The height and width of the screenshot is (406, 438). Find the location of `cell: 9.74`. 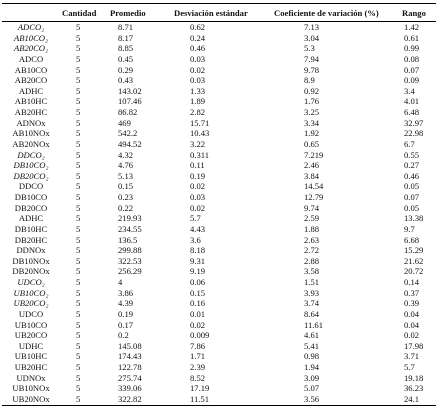

cell: 9.74 is located at coordinates (312, 207).